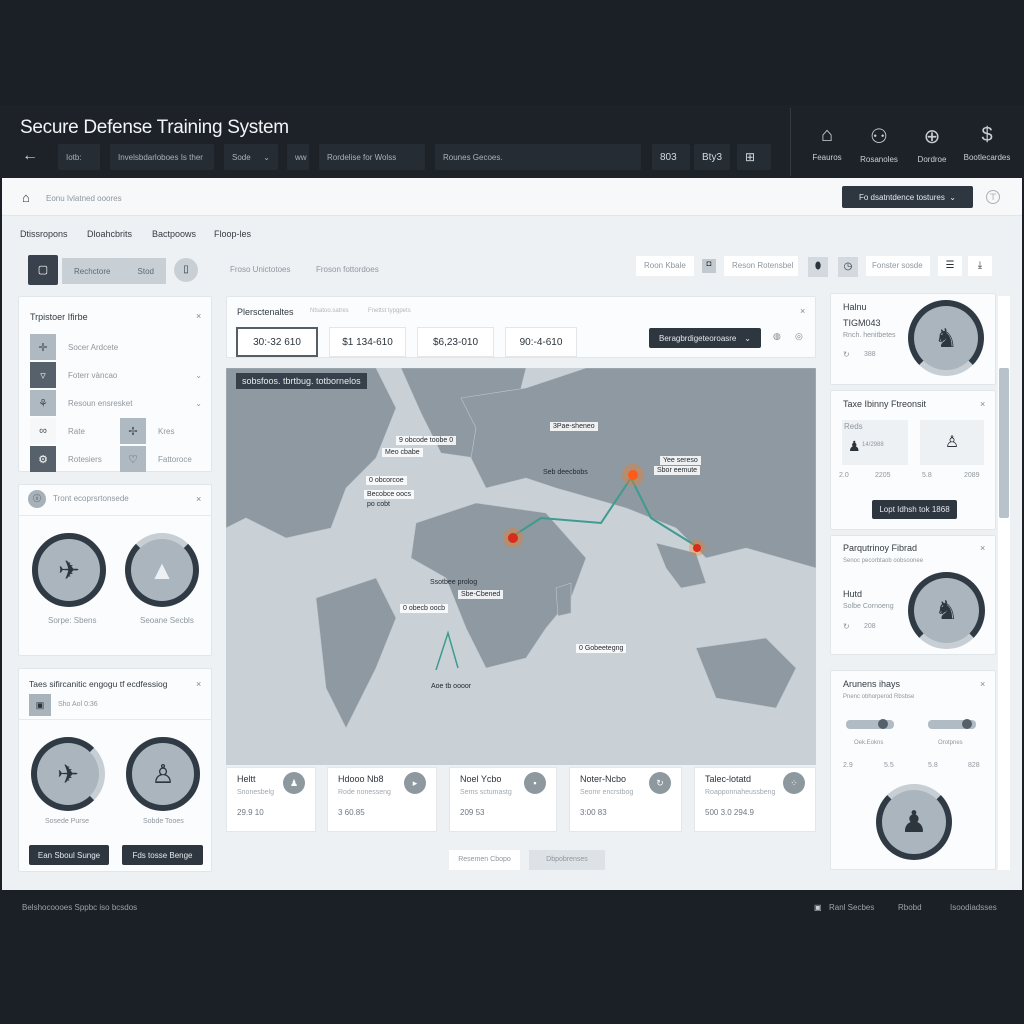 The width and height of the screenshot is (1024, 1024). I want to click on metric-card: Heltt Snonesbelg 29.9 10 ♟, so click(271, 799).